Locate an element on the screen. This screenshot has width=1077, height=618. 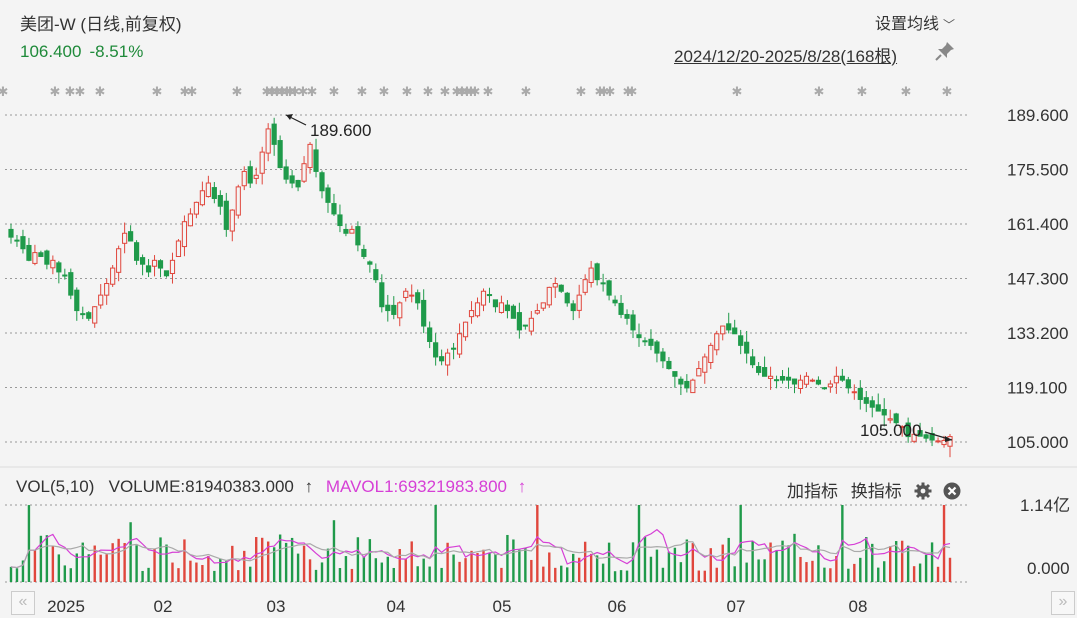
pin-icon is located at coordinates (945, 51).